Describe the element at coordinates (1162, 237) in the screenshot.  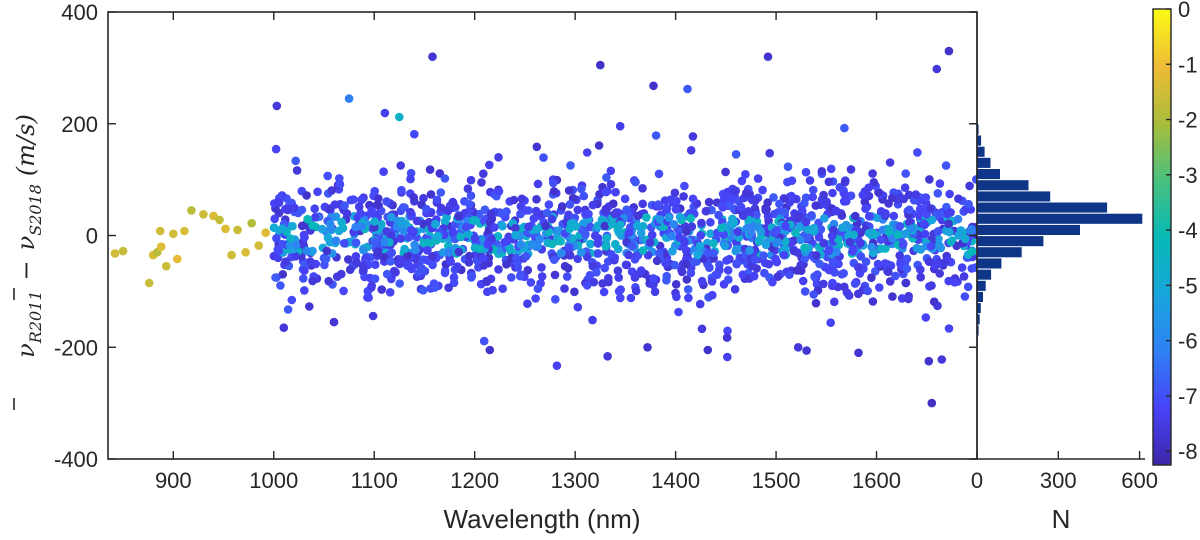
I see `colorbar` at that location.